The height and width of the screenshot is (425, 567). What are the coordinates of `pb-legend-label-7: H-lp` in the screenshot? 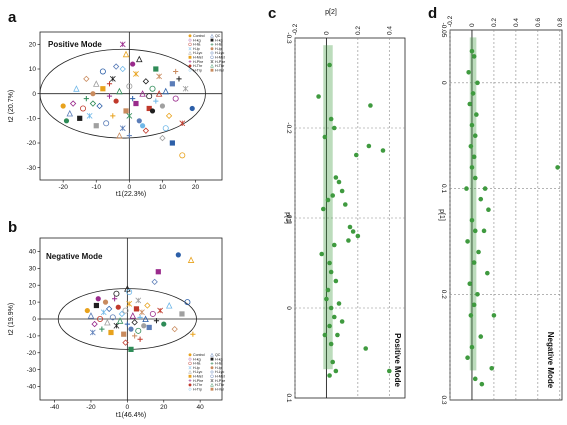 It's located at (218, 368).